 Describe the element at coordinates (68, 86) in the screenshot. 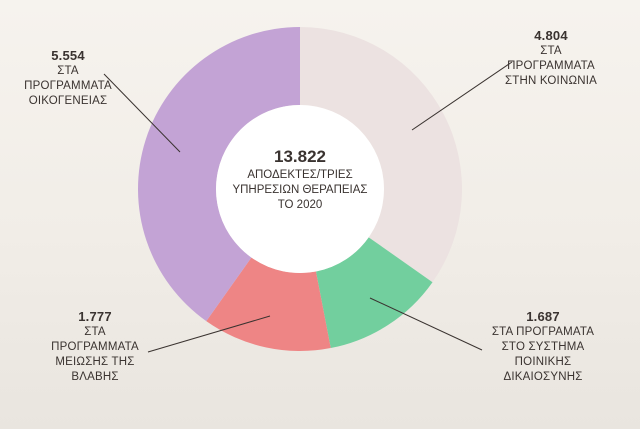

I see `slice-text-family: ΣΤΑ ΠΡΟΓΡΑΜΜΑΤΑ ΟΙΚΟΓΕΝΕΙΑΣ` at that location.